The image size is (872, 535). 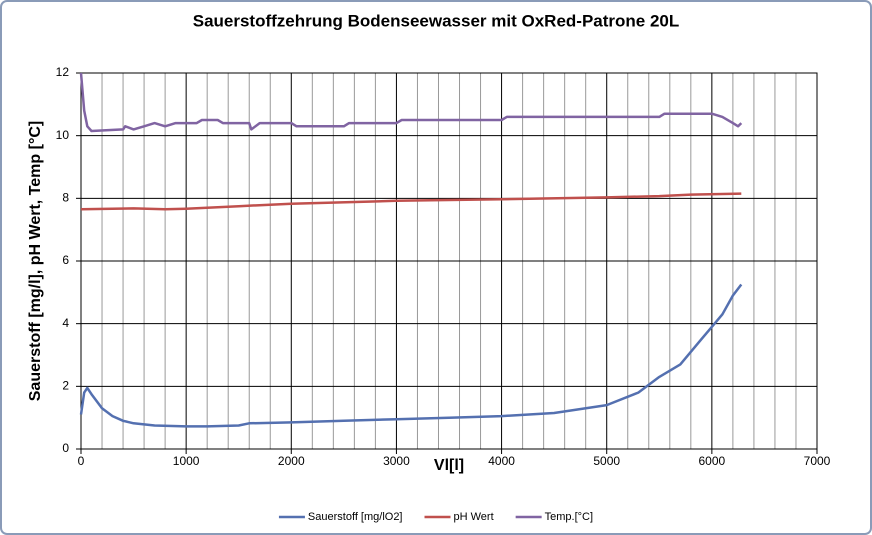 I want to click on x-tick-label: 4000, so click(x=501, y=461).